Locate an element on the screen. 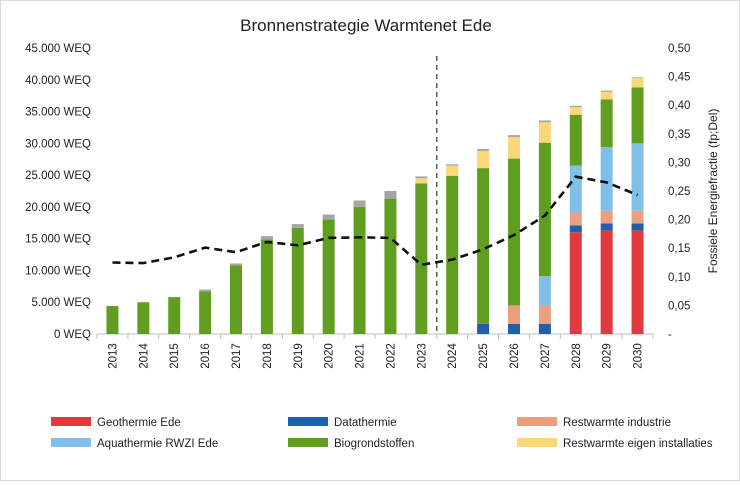  x-tick-label: 2019 is located at coordinates (299, 356).